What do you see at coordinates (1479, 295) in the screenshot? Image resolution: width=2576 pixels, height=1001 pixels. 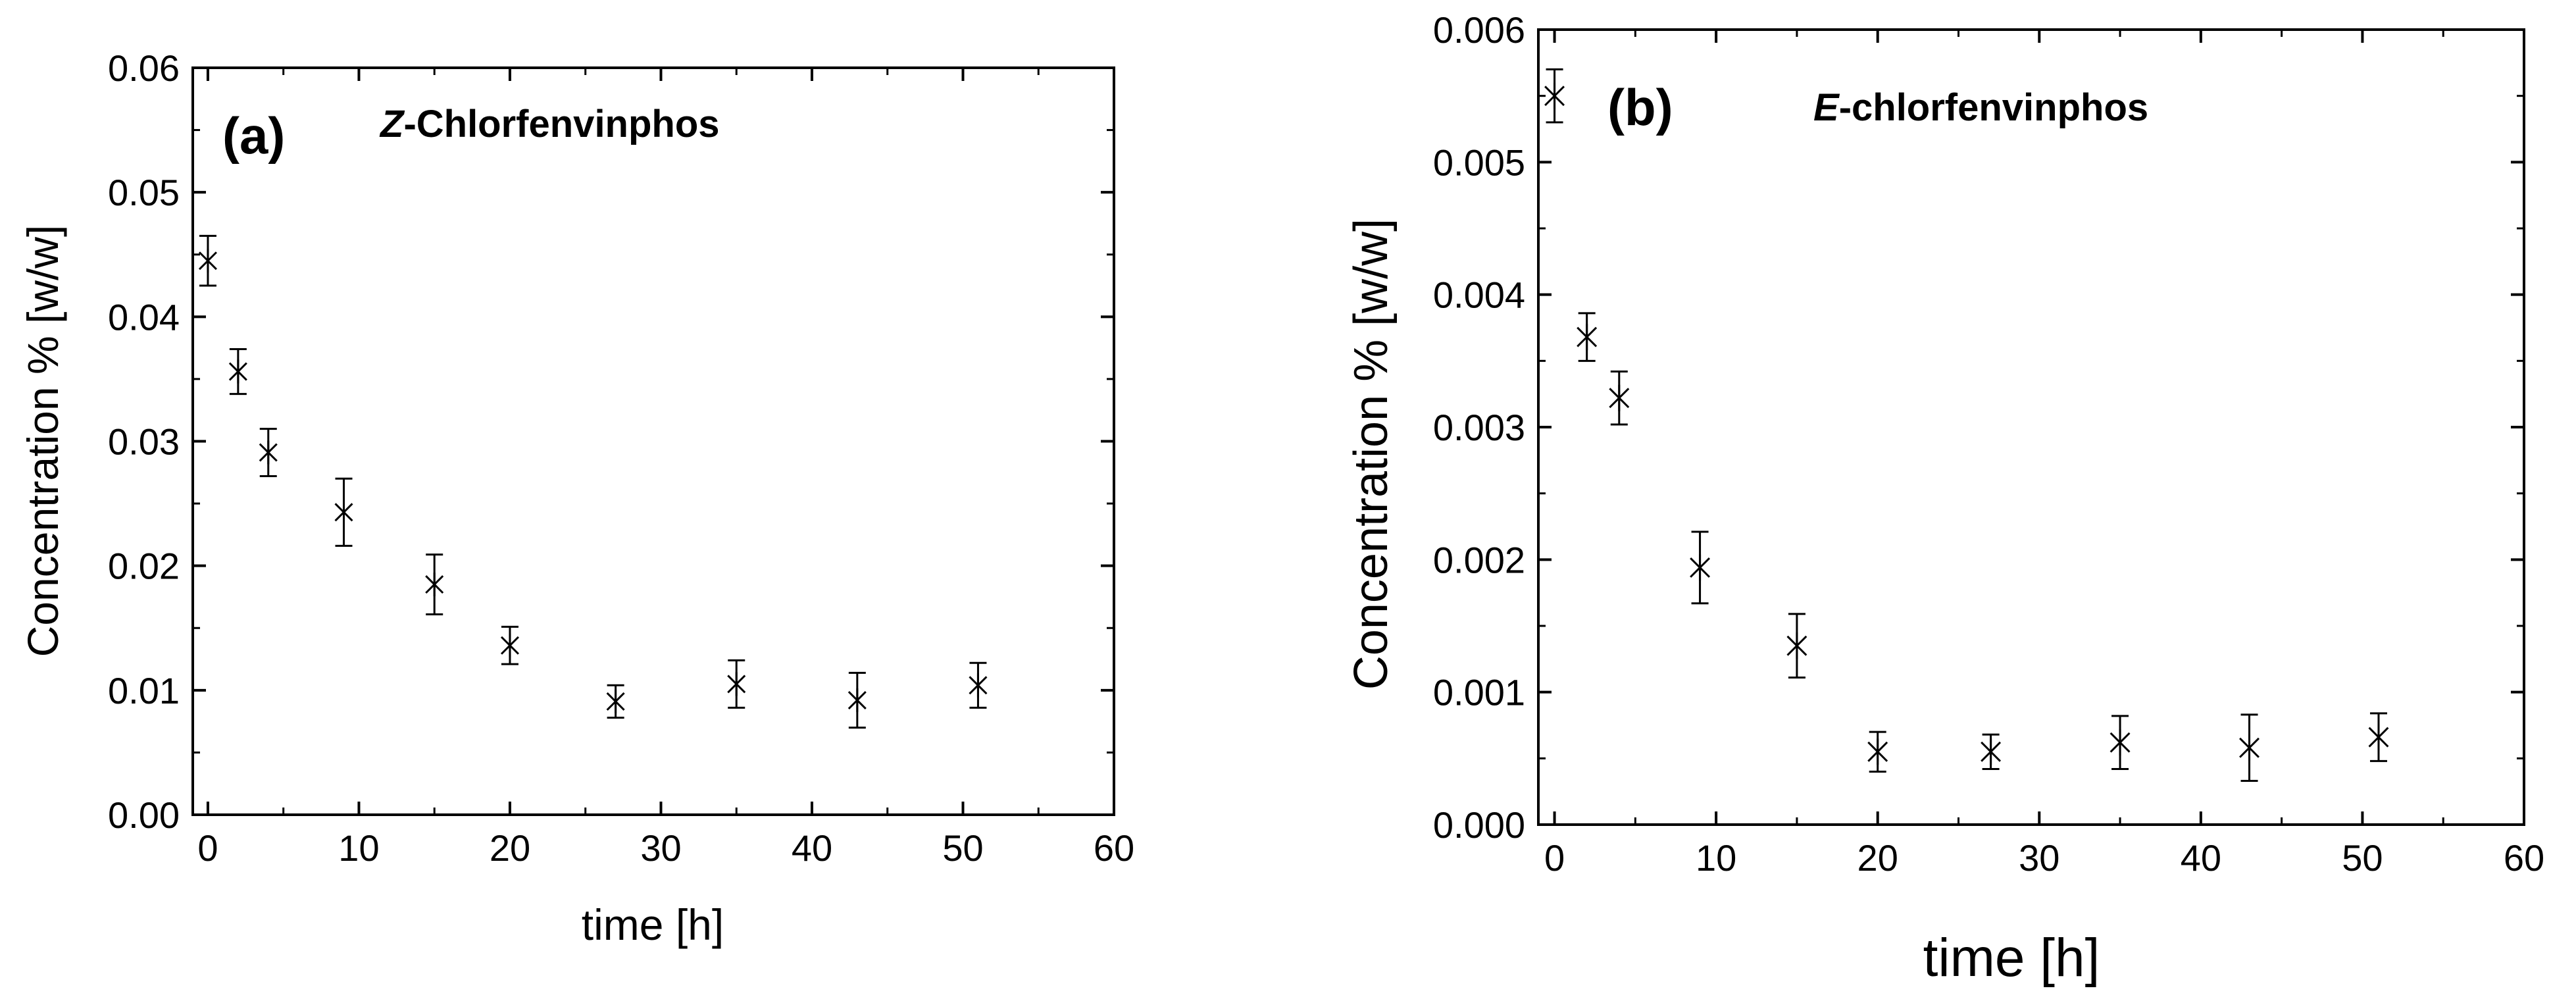 I see `y-tick-label: 0.004` at bounding box center [1479, 295].